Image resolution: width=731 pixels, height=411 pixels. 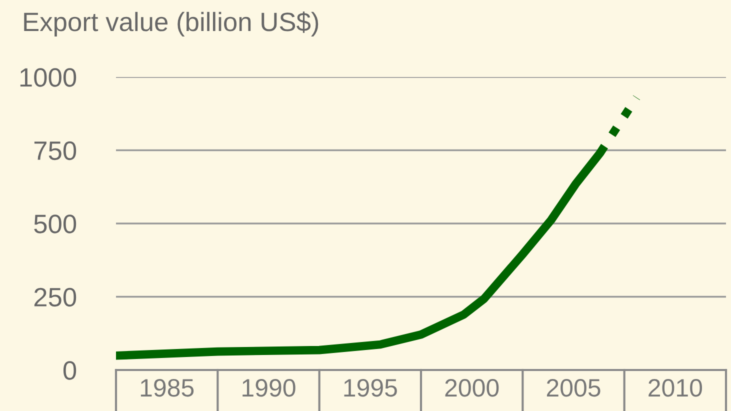 I want to click on x-tick-label: 1990, so click(x=269, y=387).